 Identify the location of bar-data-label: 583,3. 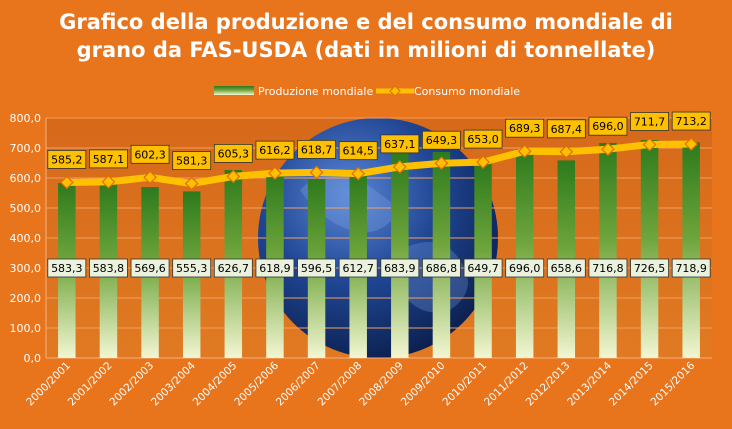
(67, 268).